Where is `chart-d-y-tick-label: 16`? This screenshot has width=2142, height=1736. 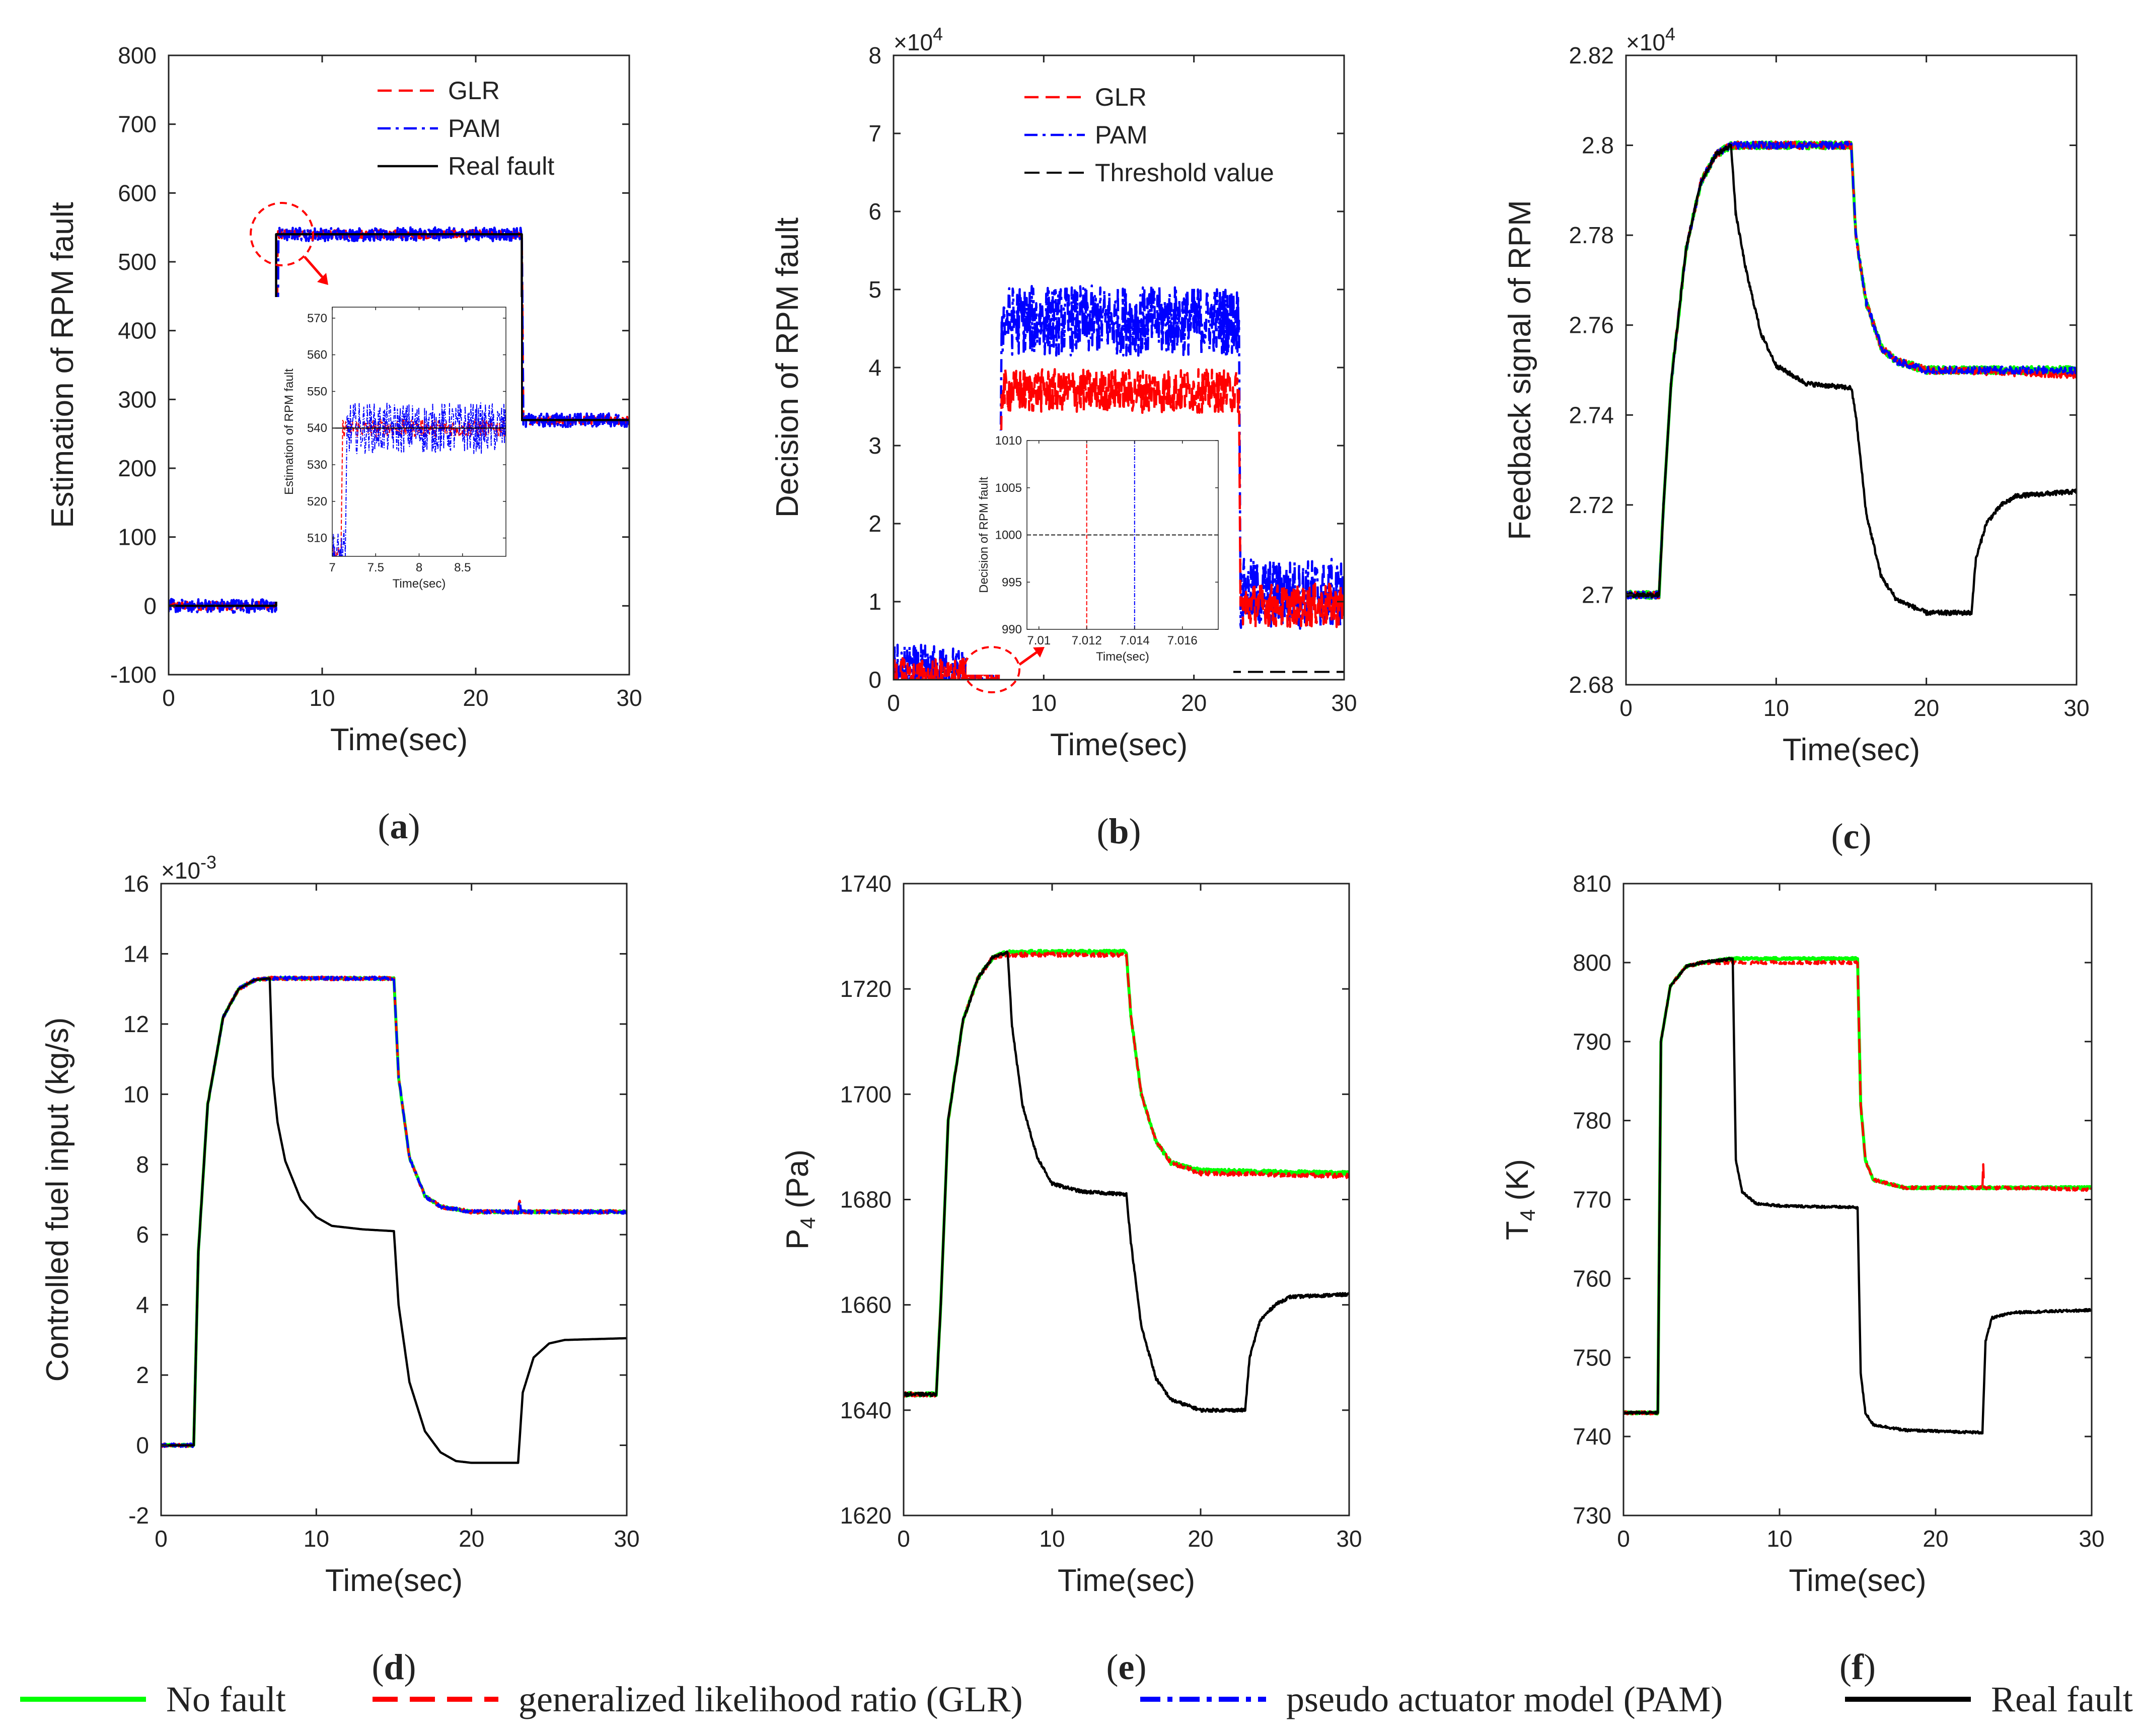
chart-d-y-tick-label: 16 is located at coordinates (136, 884).